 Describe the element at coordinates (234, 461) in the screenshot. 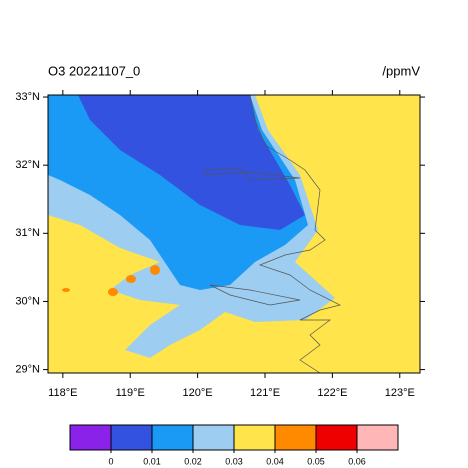

I see `colorbar-label: 0.03` at that location.